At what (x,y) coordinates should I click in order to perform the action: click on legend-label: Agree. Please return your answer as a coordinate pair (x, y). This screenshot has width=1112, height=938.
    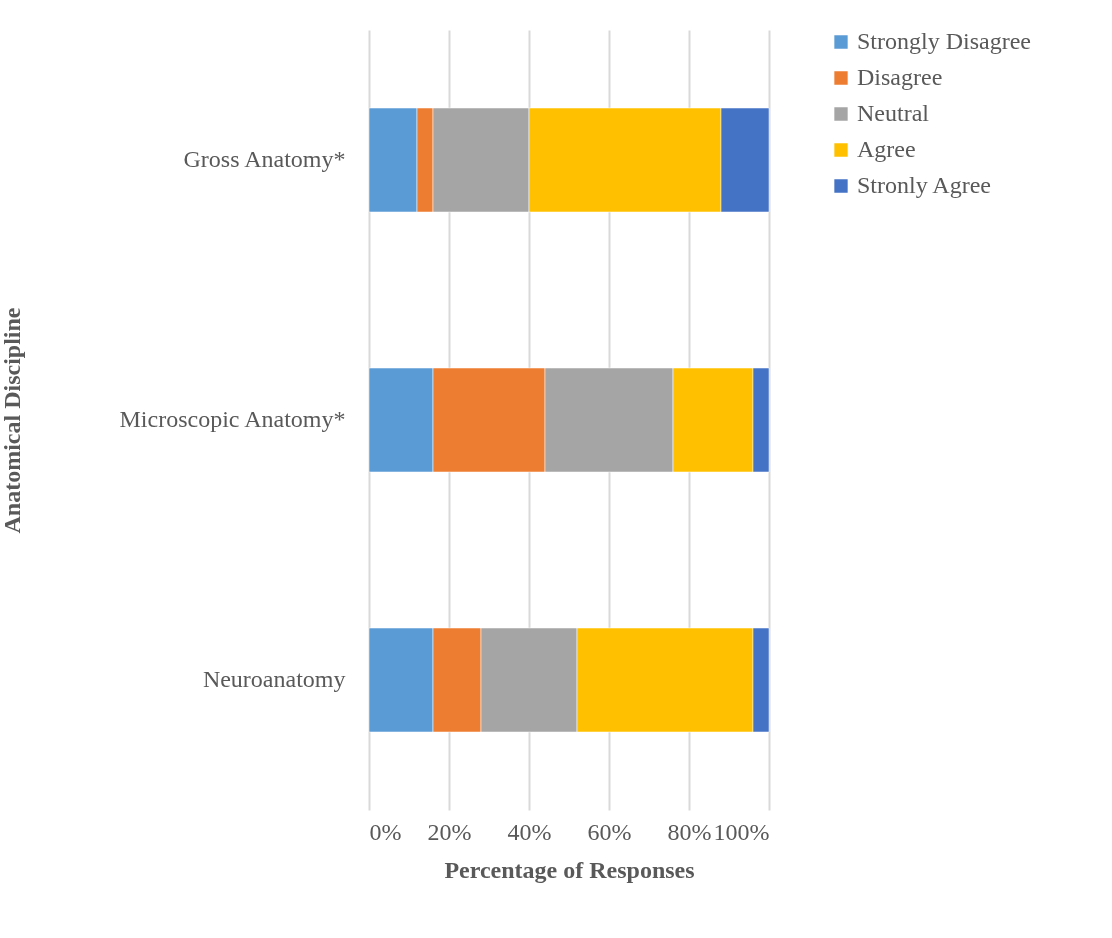
    Looking at the image, I should click on (886, 149).